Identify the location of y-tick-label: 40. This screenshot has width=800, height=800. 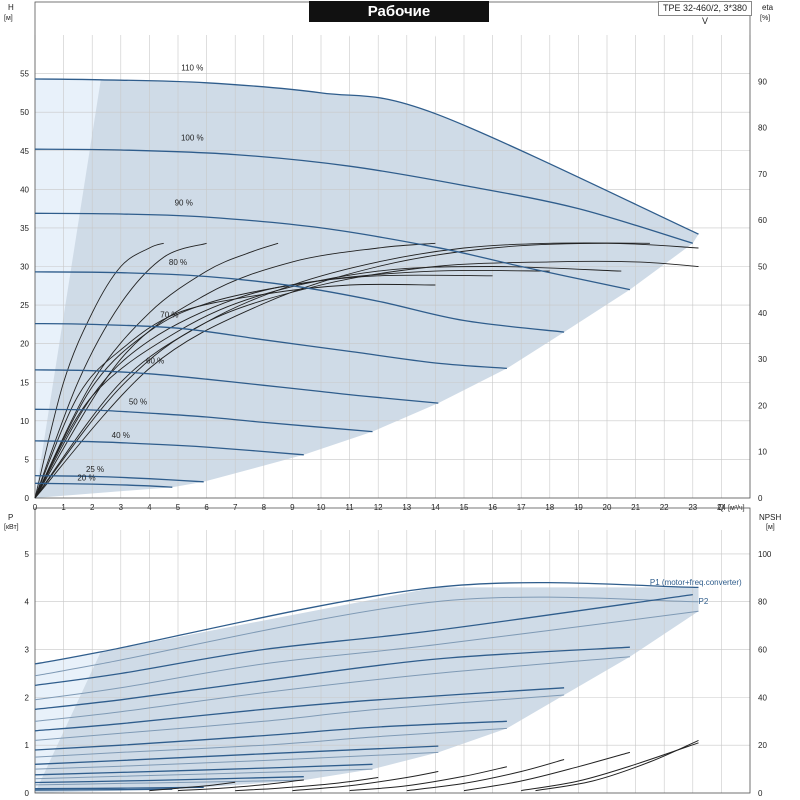
(24, 189).